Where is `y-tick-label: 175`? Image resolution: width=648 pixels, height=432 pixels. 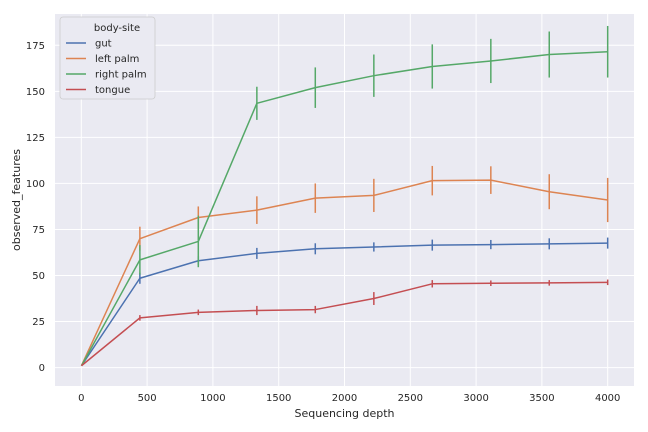 y-tick-label: 175 is located at coordinates (35, 46).